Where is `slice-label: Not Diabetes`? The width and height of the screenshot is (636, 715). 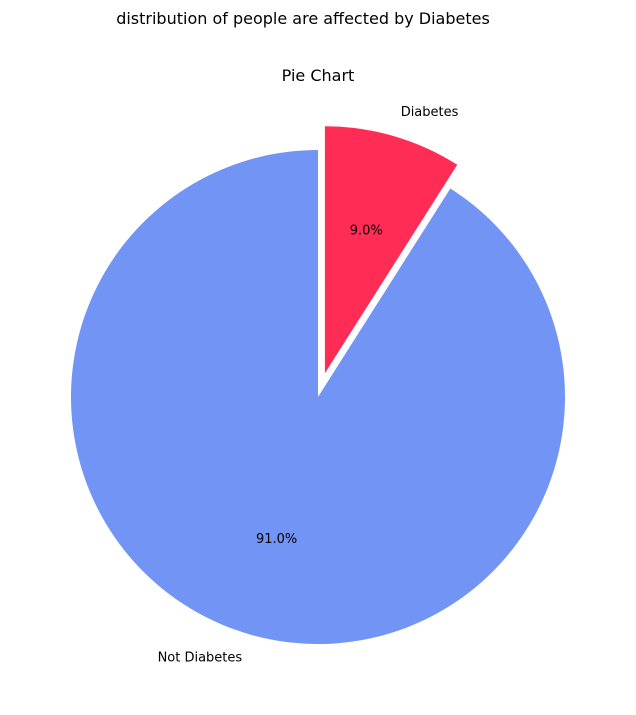
slice-label: Not Diabetes is located at coordinates (200, 657).